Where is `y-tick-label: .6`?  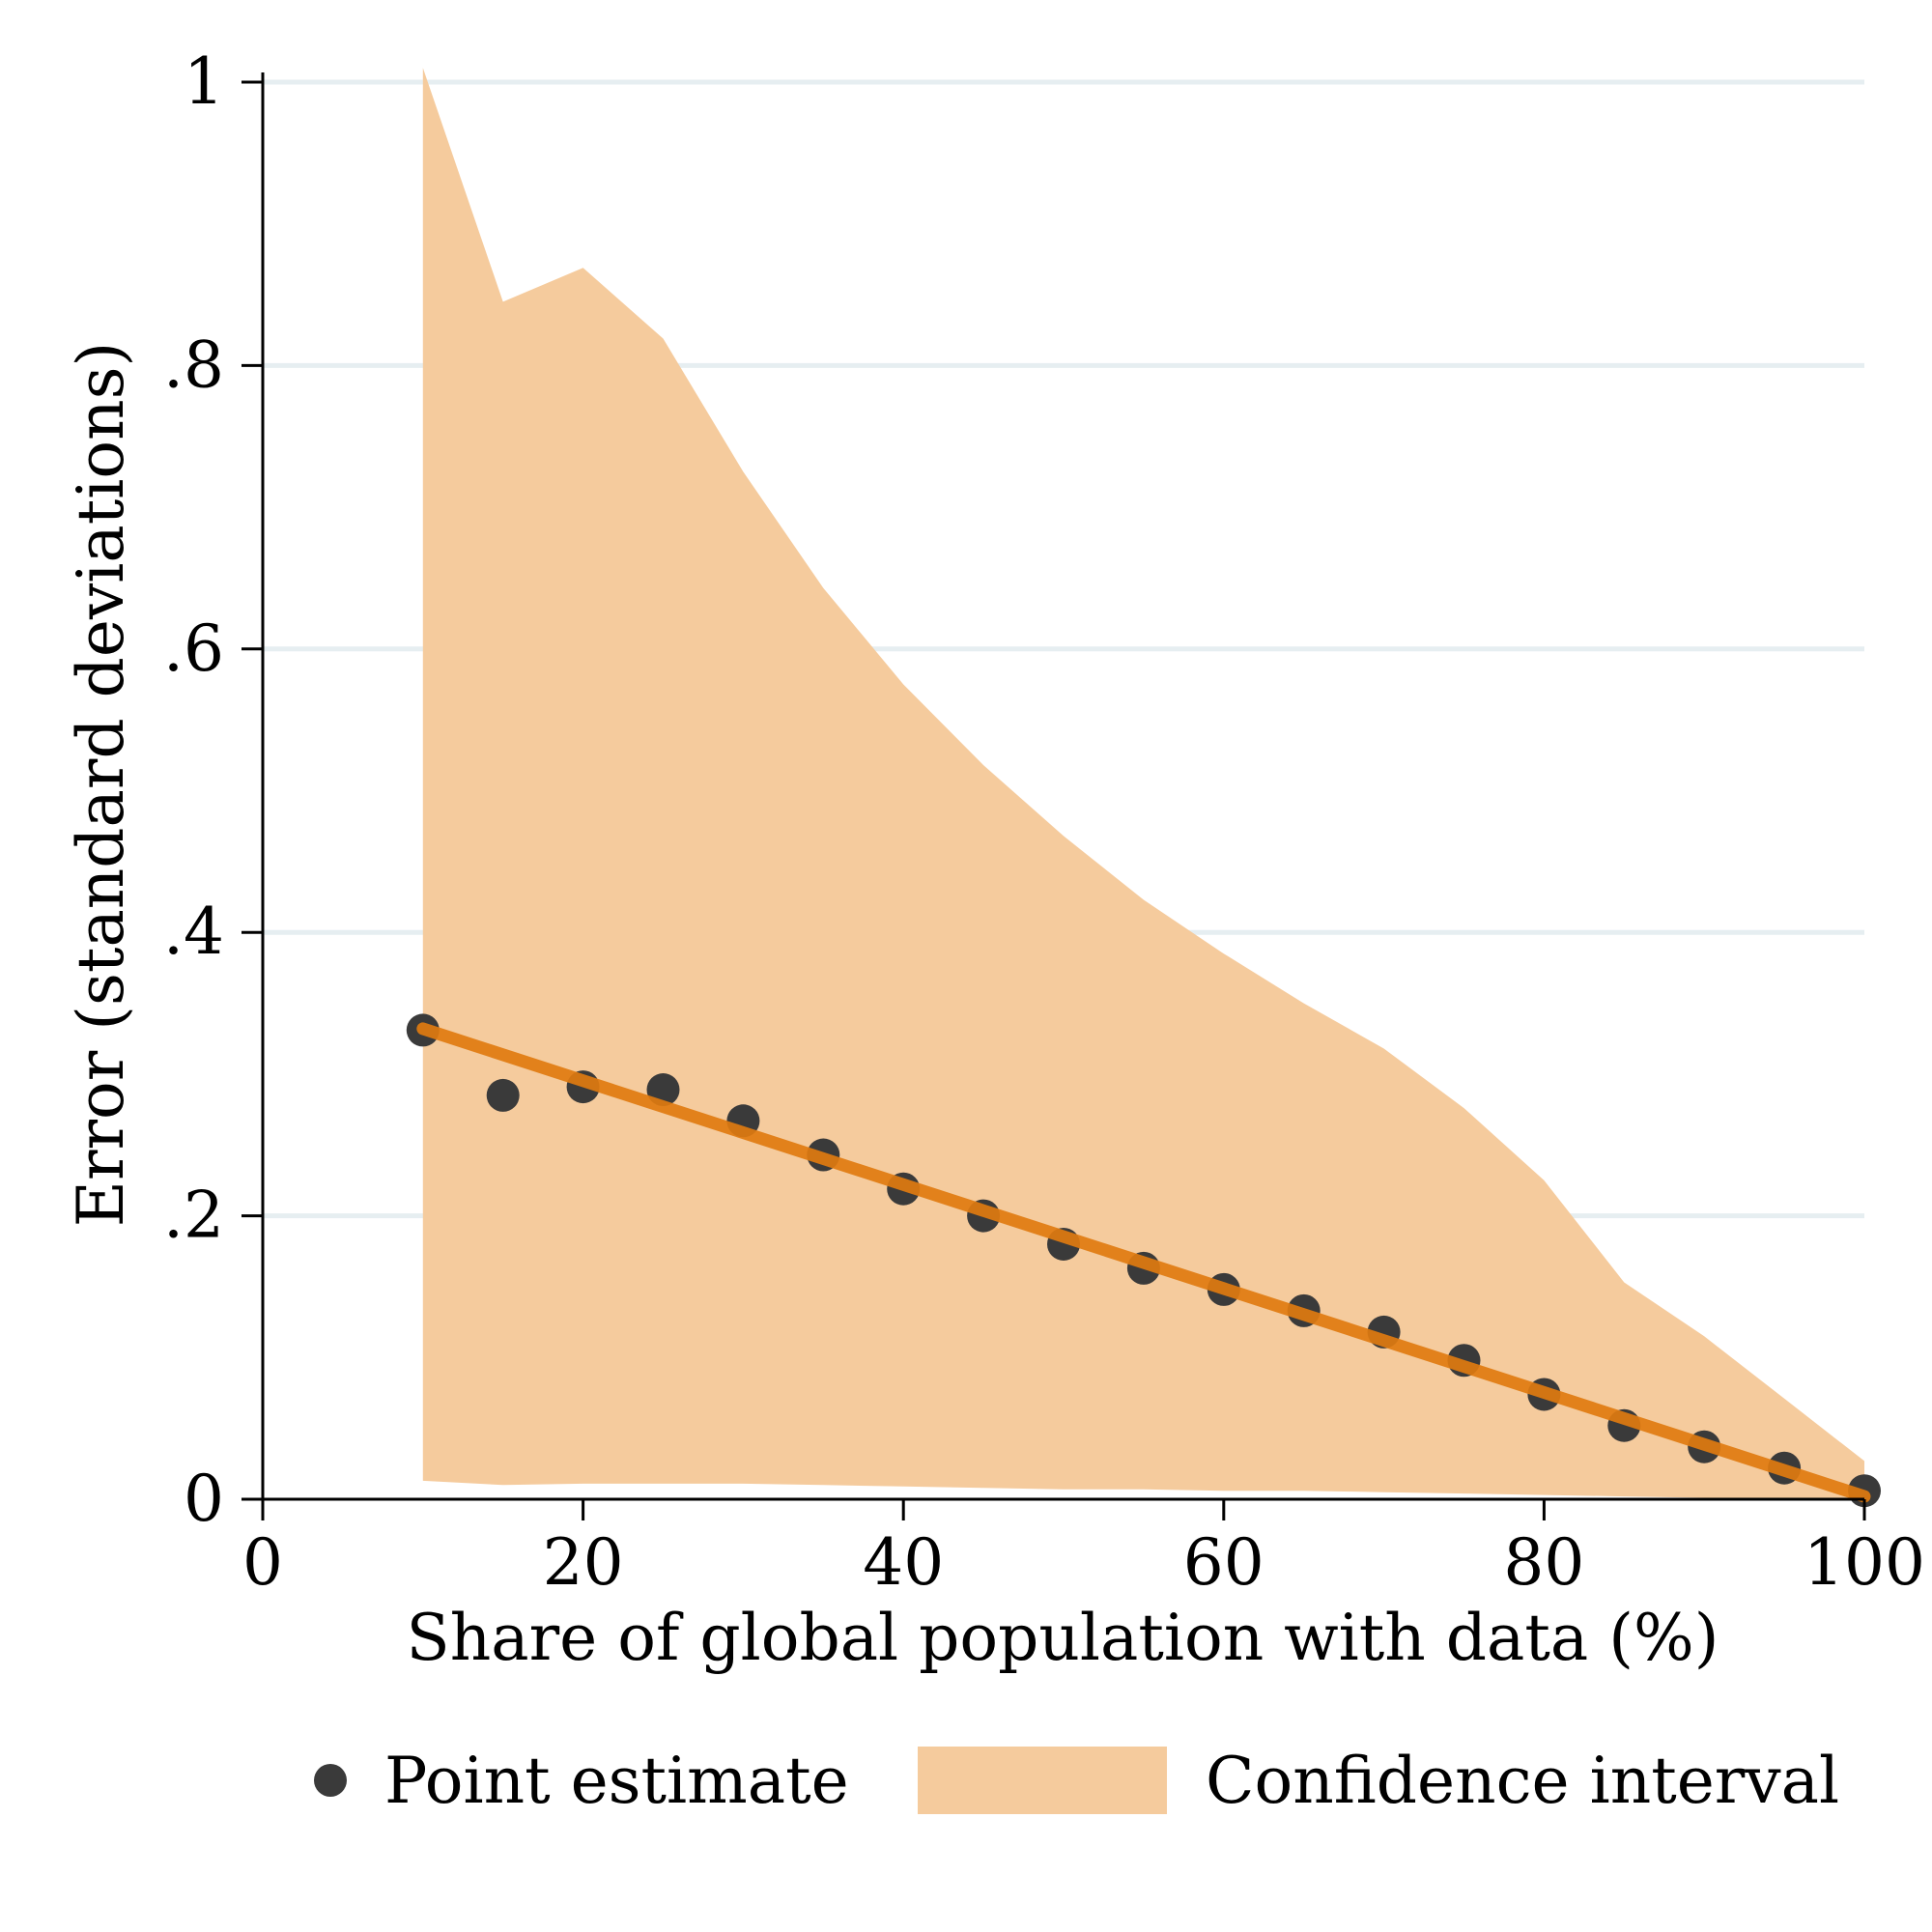
y-tick-label: .6 is located at coordinates (193, 648).